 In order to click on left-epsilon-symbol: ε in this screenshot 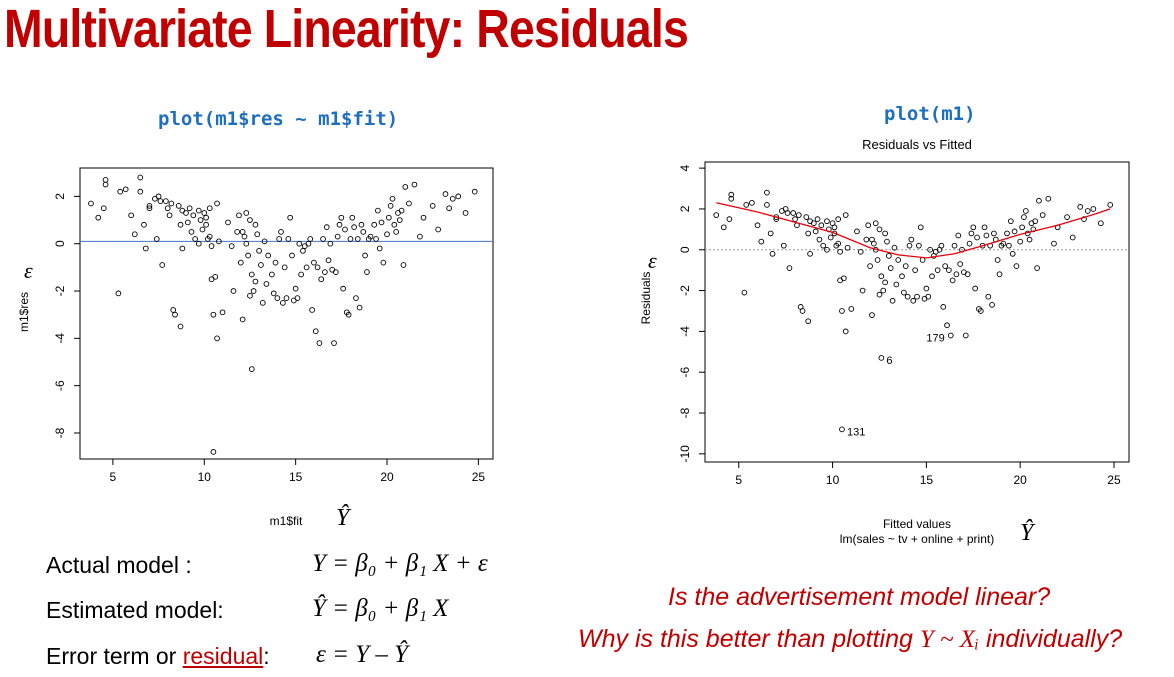, I will do `click(28, 270)`.